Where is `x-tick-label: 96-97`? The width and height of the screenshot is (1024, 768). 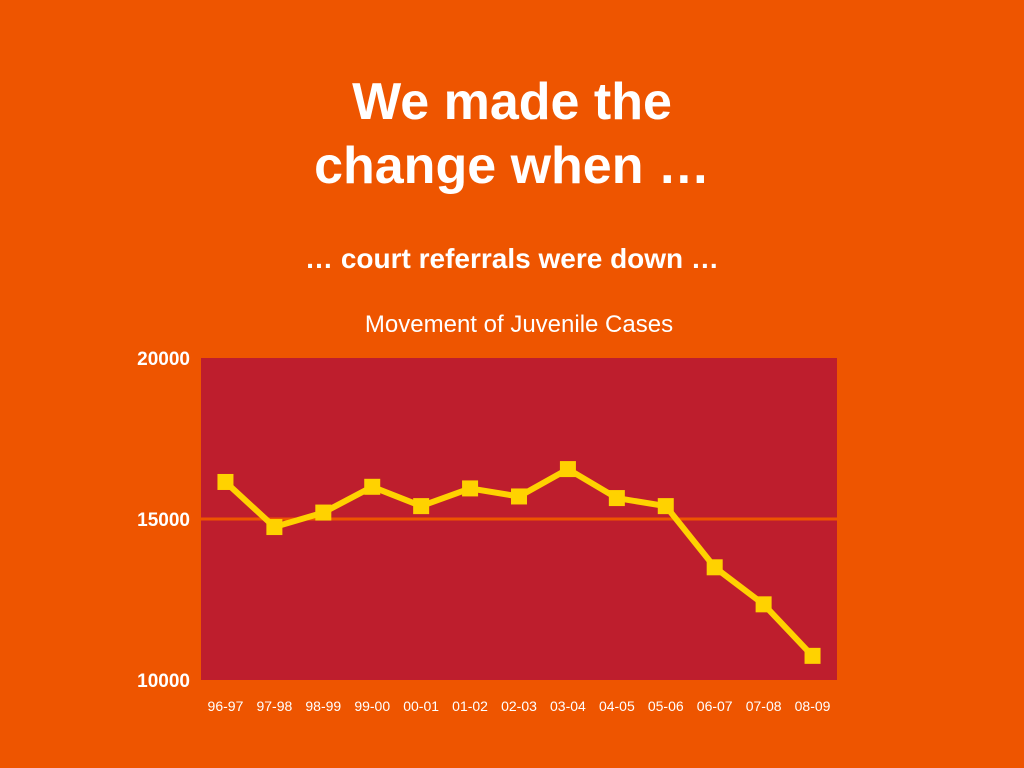 x-tick-label: 96-97 is located at coordinates (226, 706).